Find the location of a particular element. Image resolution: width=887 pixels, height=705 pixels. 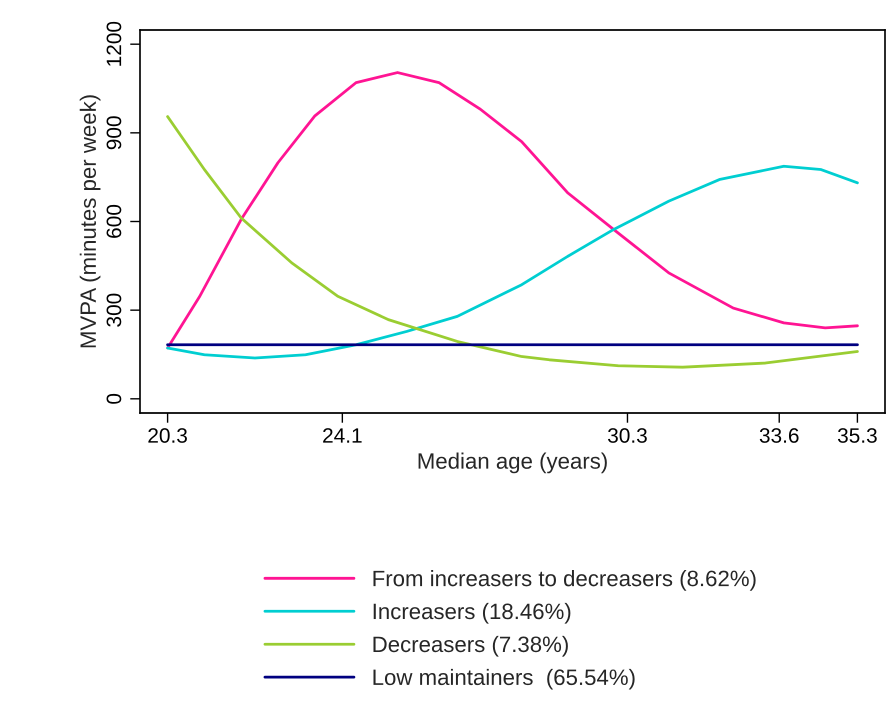

x-tick-label: 20.3 is located at coordinates (167, 435).